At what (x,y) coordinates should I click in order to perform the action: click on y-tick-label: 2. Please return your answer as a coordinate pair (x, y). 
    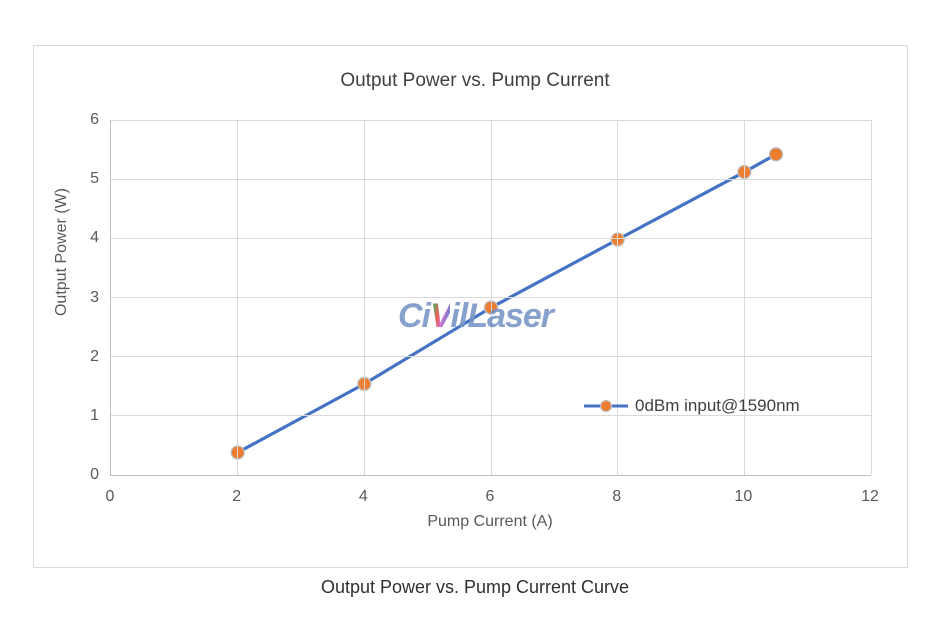
    Looking at the image, I should click on (94, 356).